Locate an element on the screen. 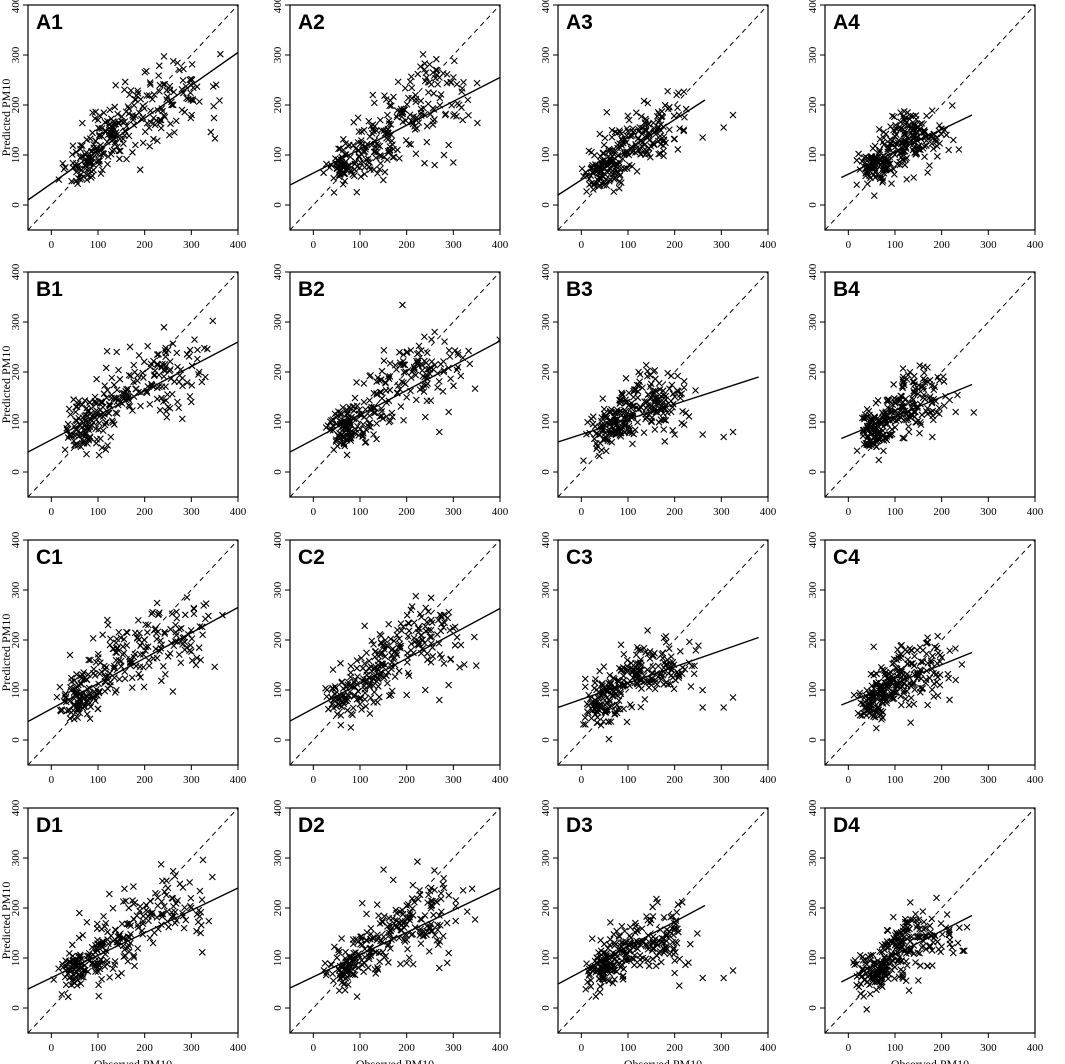  x-axis-title: Observed PM10 is located at coordinates (133, 1060).